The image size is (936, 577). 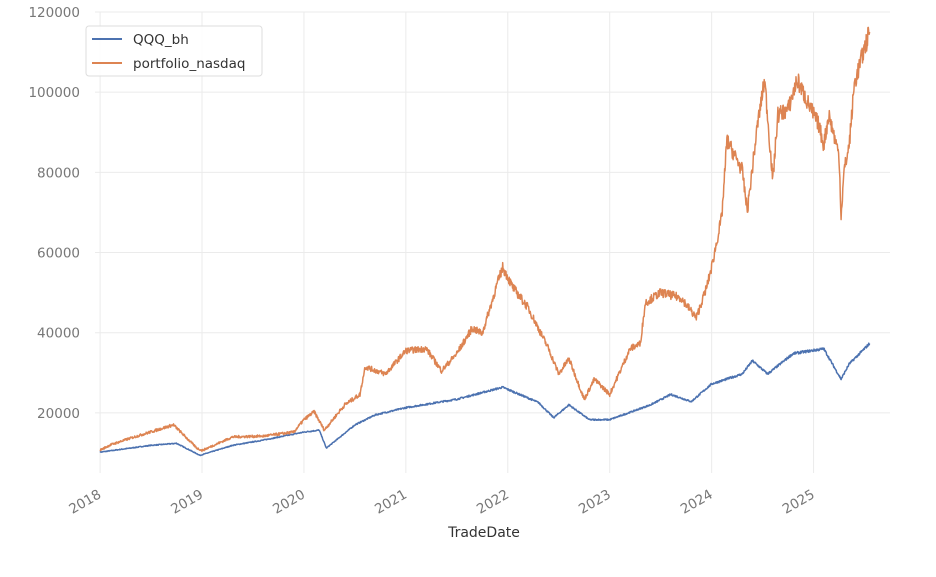 I want to click on legend: QQQ_bh portfolio_nasdaq, so click(x=174, y=51).